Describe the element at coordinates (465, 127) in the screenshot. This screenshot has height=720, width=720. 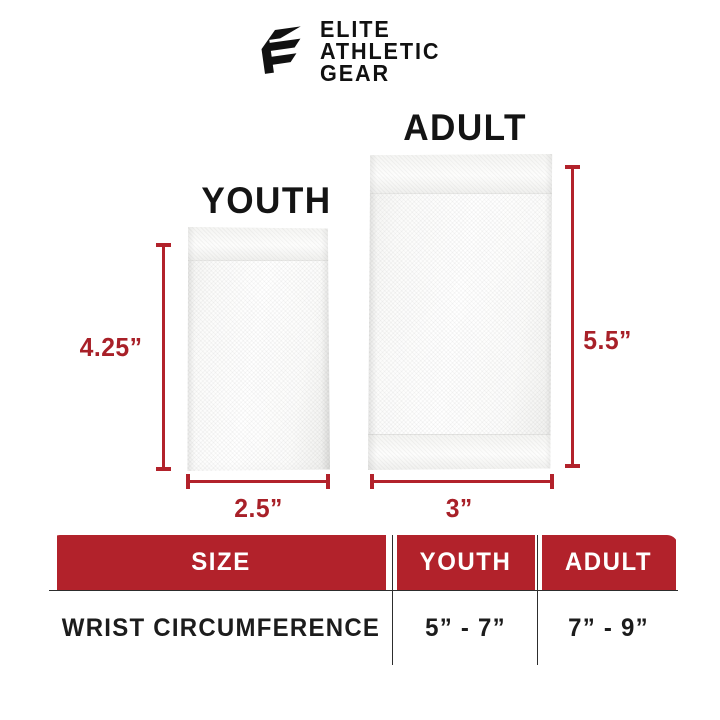
I see `adult-product-label: ADULT` at that location.